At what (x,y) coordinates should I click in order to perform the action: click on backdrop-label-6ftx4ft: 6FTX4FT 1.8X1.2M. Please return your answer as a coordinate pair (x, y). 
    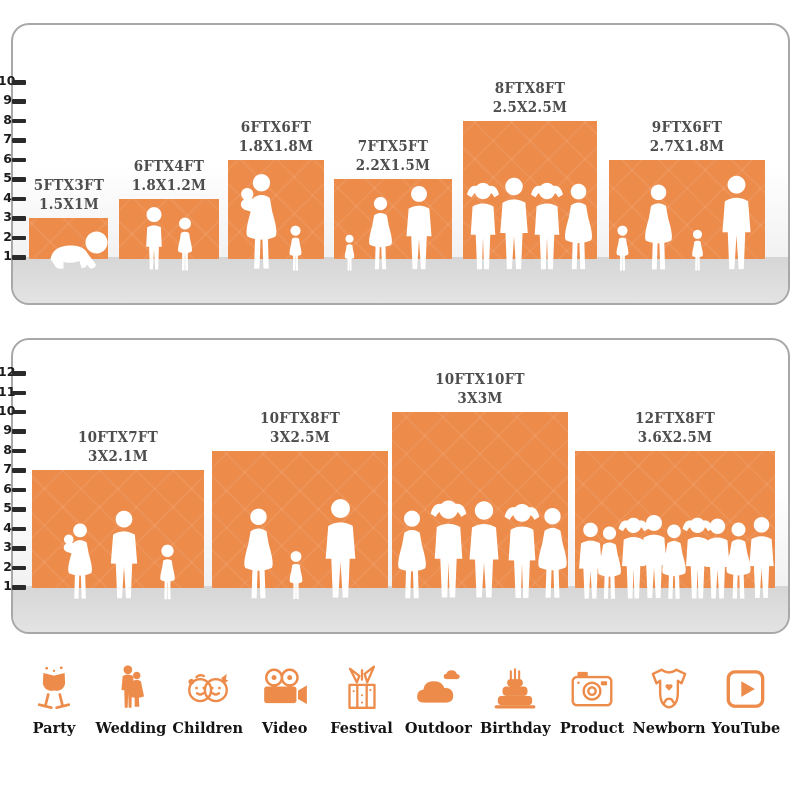
    Looking at the image, I should click on (169, 176).